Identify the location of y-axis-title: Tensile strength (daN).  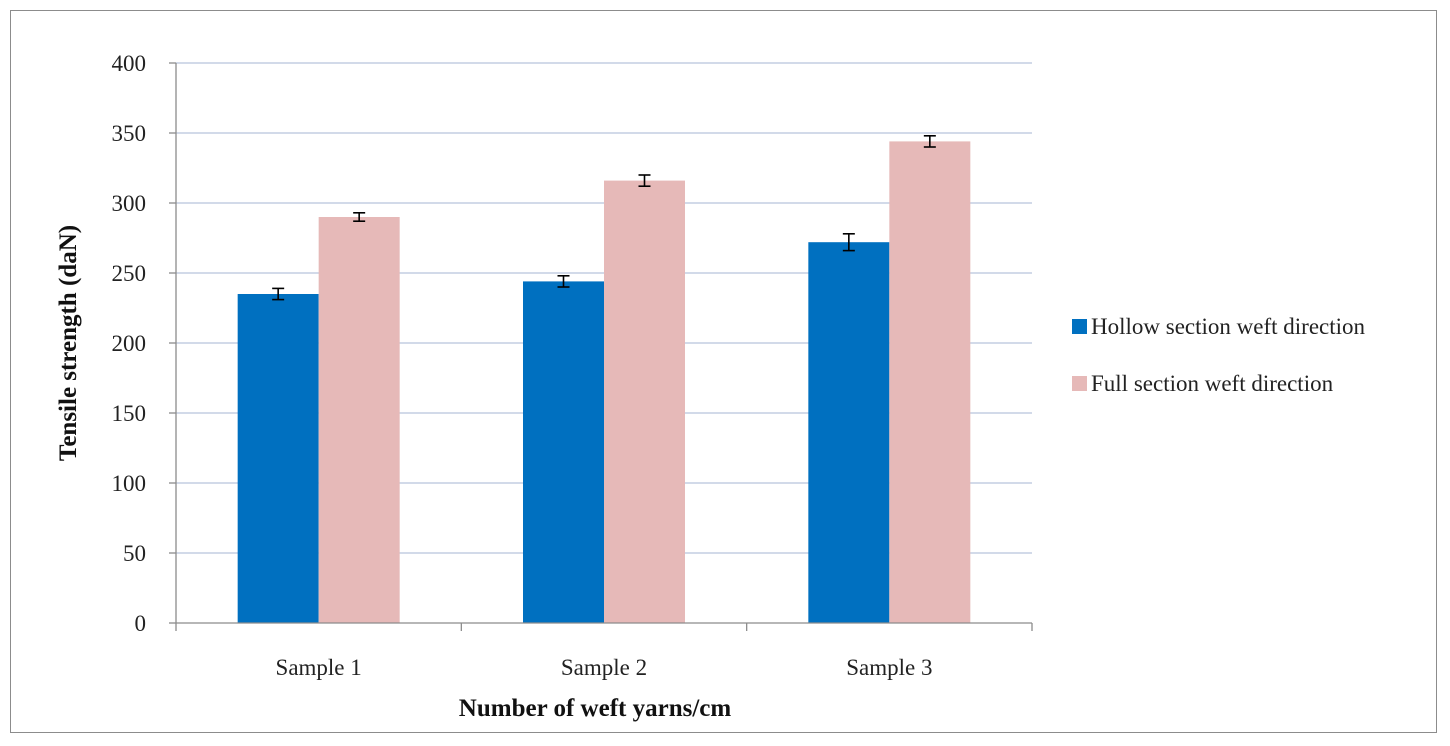
(68, 343).